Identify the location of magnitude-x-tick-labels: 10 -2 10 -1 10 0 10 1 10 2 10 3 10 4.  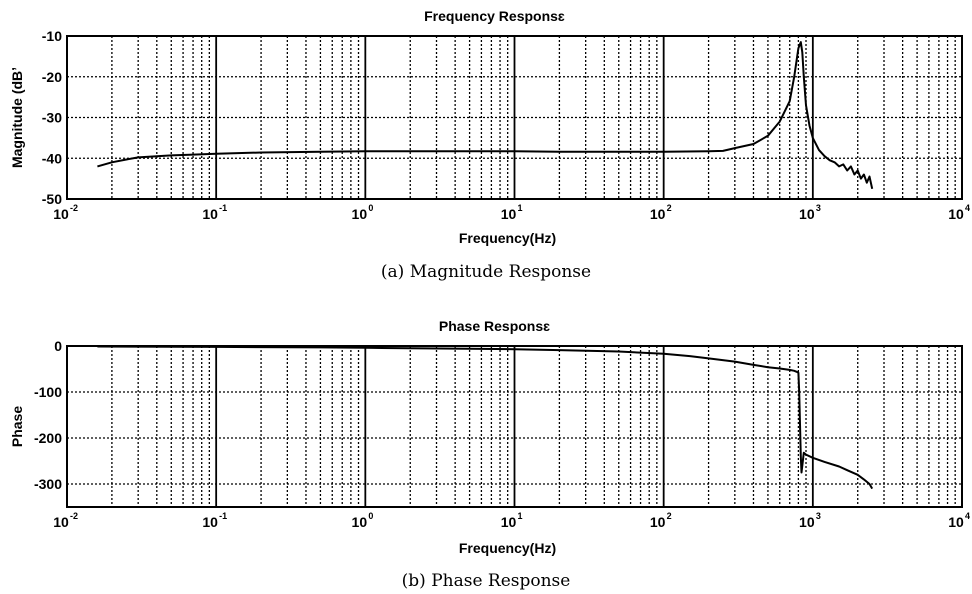
(511, 212).